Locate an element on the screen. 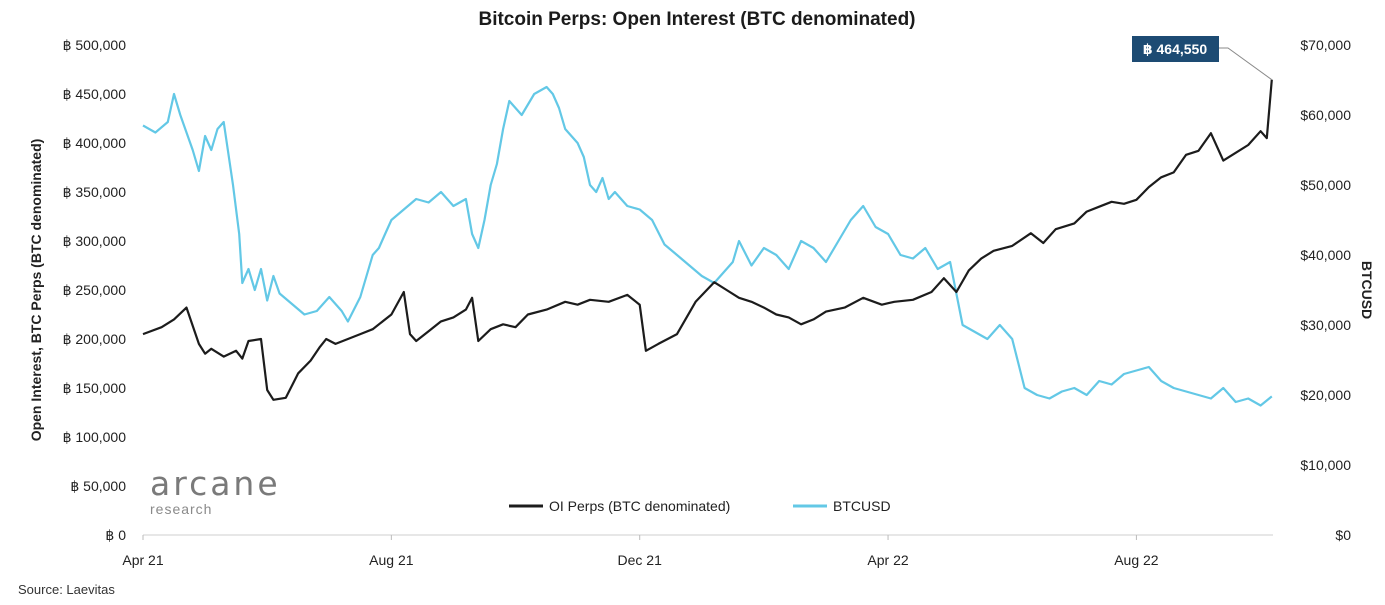 The height and width of the screenshot is (605, 1385). annotation-box is located at coordinates (1175, 49).